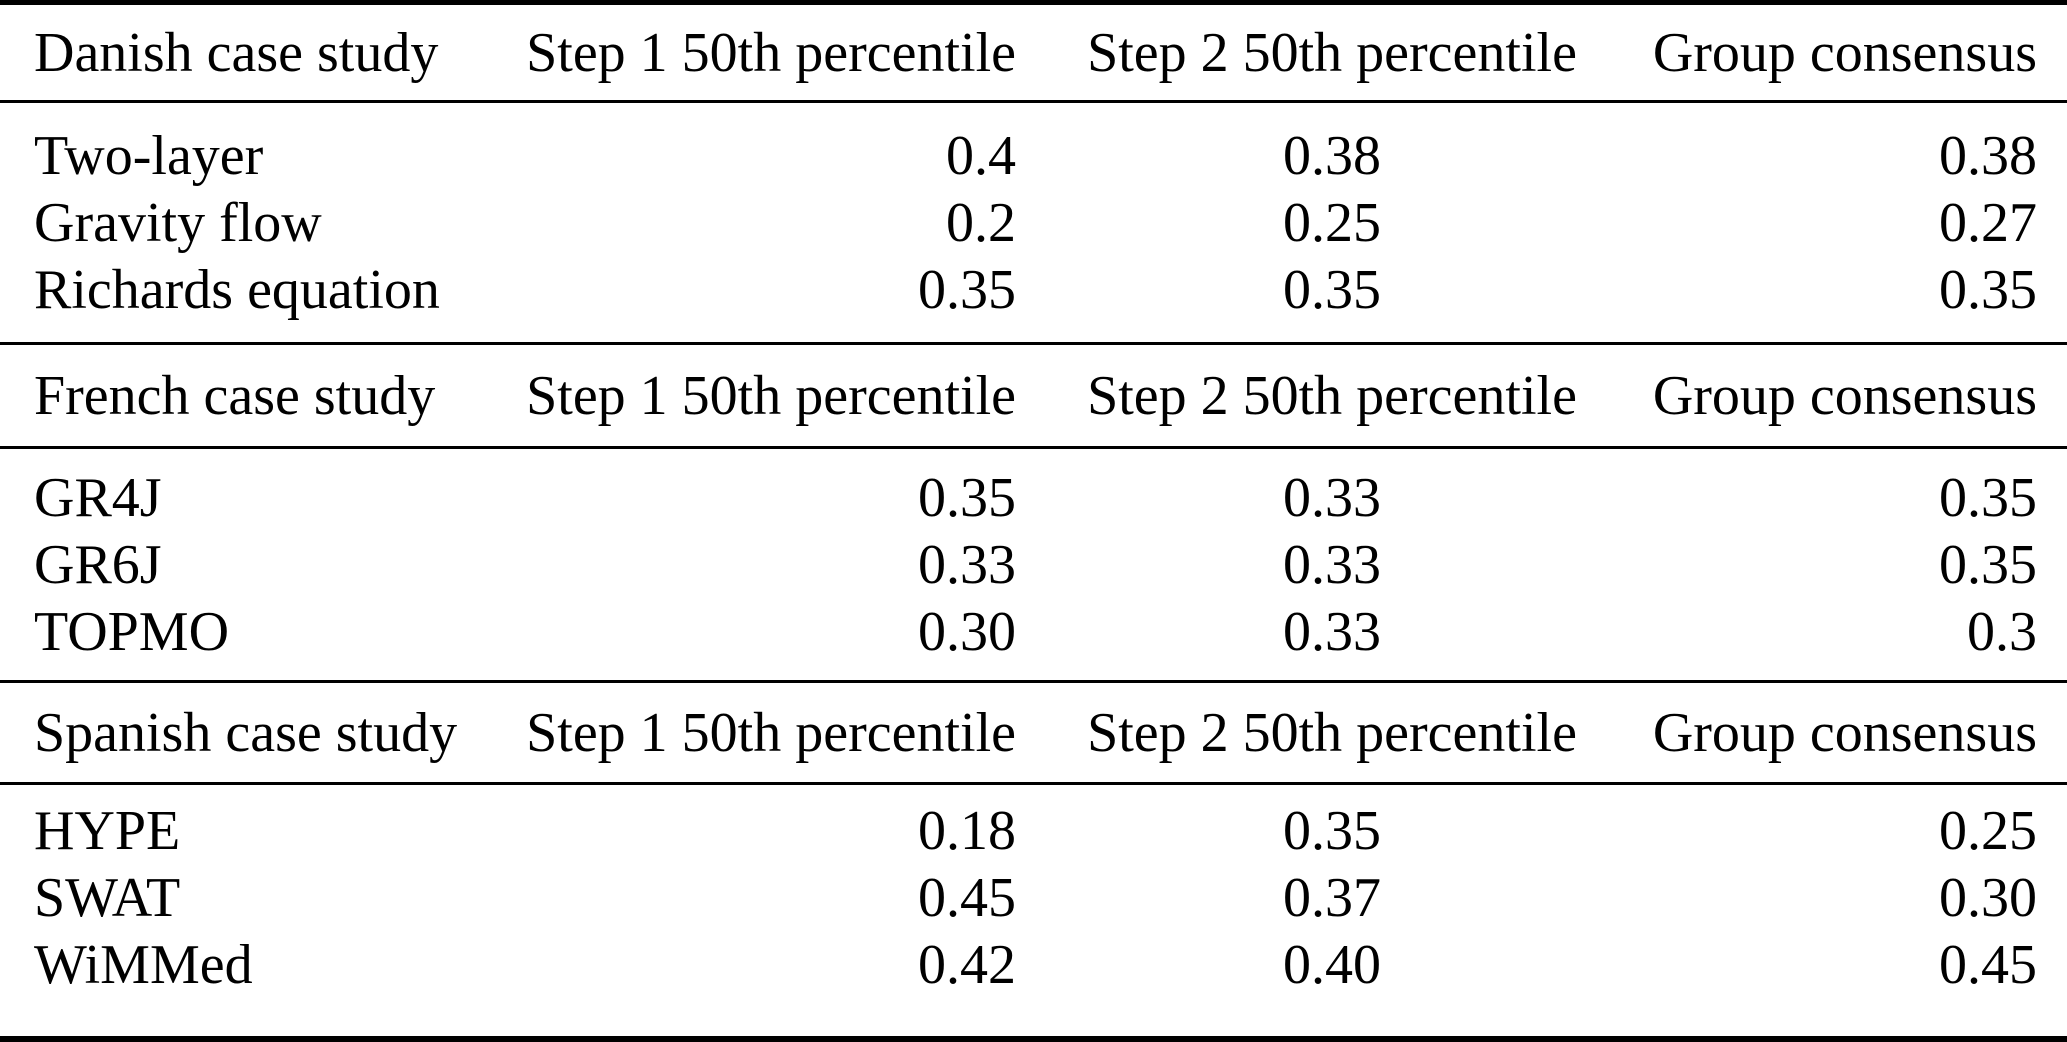 This screenshot has width=2067, height=1042. I want to click on consensus-value: 0.30, so click(1988, 897).